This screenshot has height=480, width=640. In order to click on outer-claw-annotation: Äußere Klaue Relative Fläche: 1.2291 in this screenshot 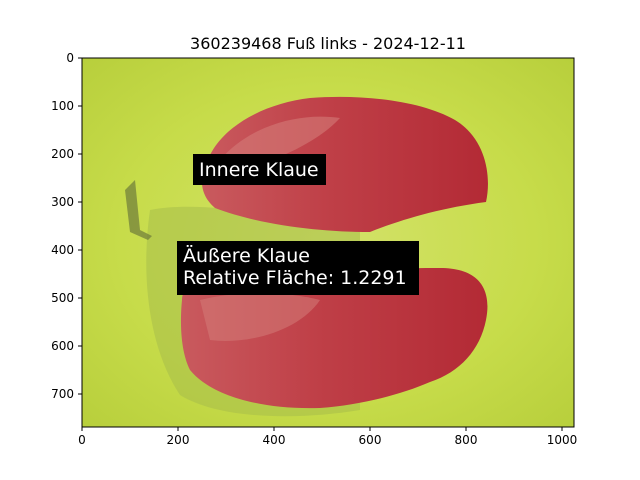, I will do `click(298, 268)`.